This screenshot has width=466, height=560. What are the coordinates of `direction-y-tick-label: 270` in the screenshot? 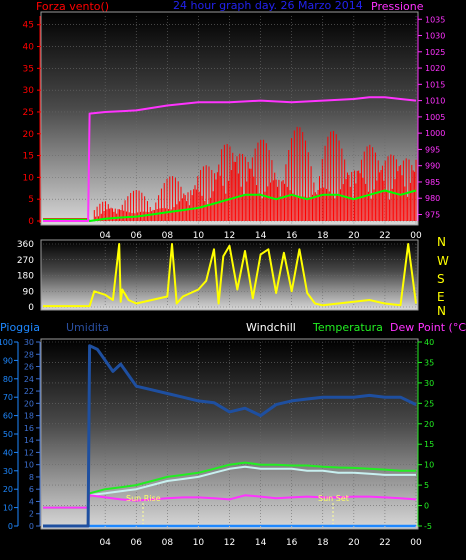 It's located at (25, 261).